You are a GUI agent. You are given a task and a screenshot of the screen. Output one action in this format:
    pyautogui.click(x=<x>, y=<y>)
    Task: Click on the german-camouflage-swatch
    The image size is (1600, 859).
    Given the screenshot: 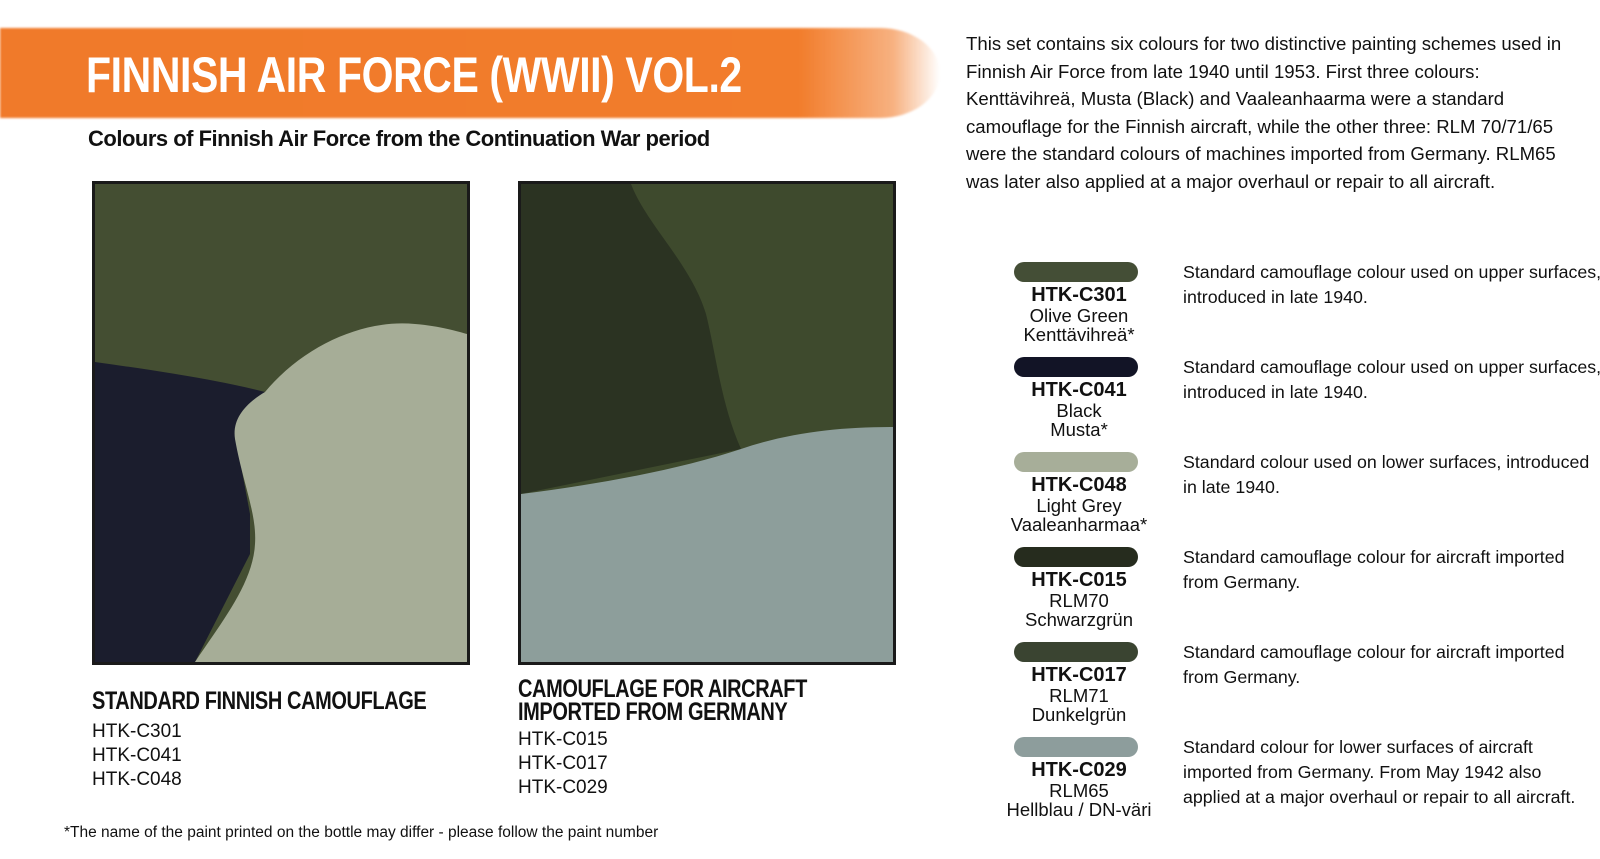 What is the action you would take?
    pyautogui.click(x=707, y=423)
    